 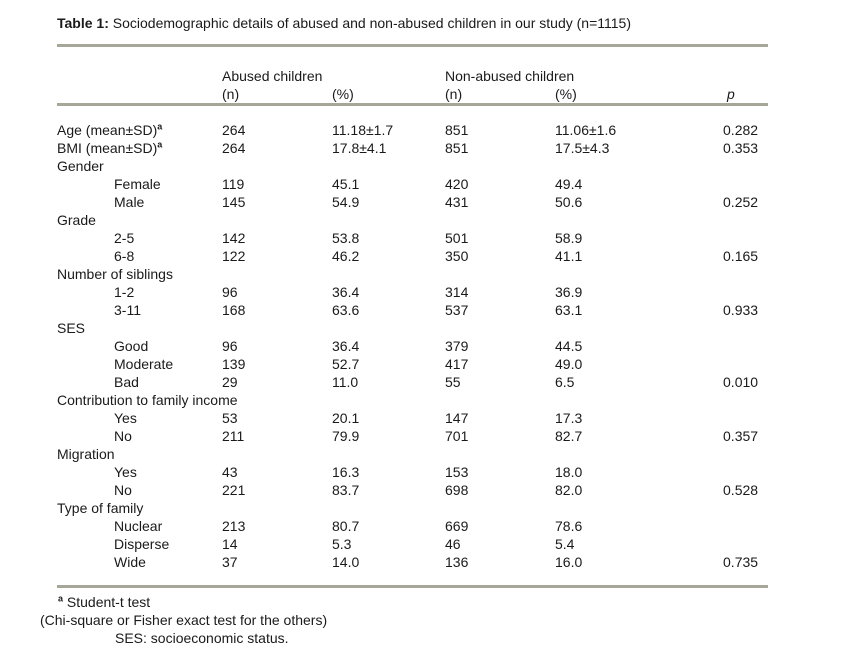 What do you see at coordinates (80, 165) in the screenshot?
I see `category-label-text: Gender` at bounding box center [80, 165].